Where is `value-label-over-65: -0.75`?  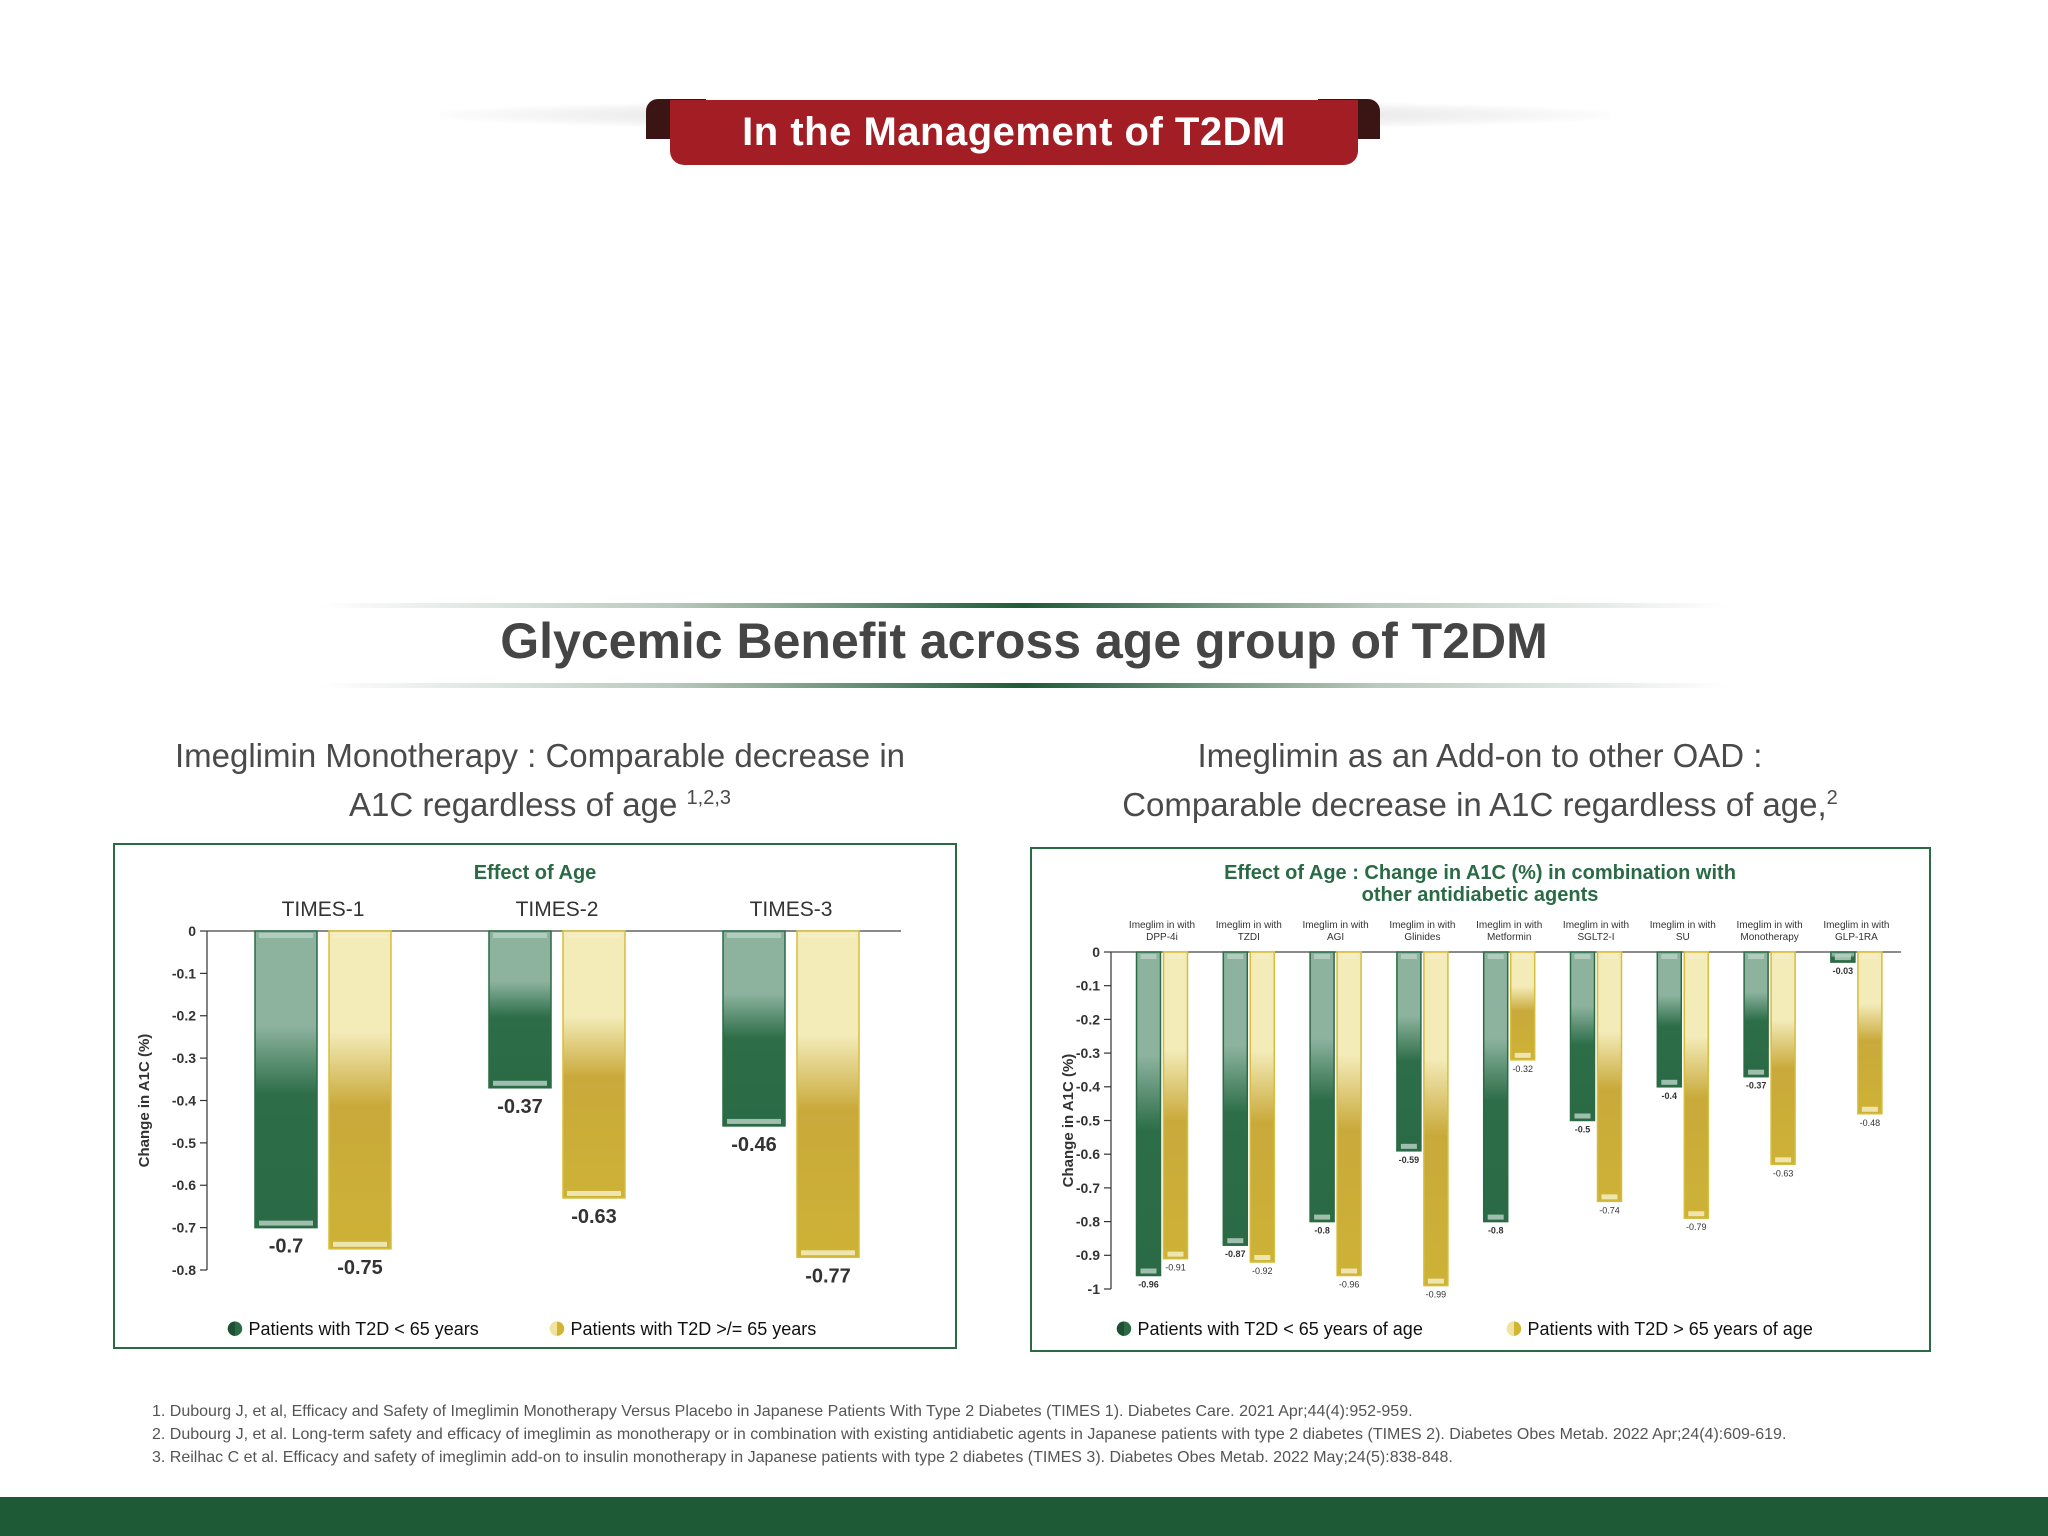 value-label-over-65: -0.75 is located at coordinates (360, 1268).